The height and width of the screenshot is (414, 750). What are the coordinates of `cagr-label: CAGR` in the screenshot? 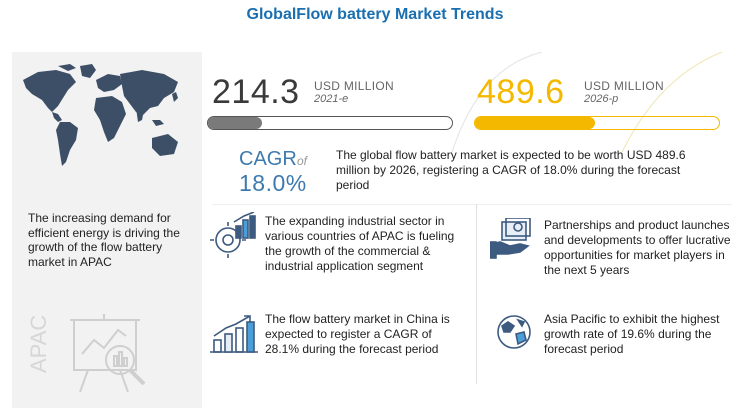 It's located at (268, 159).